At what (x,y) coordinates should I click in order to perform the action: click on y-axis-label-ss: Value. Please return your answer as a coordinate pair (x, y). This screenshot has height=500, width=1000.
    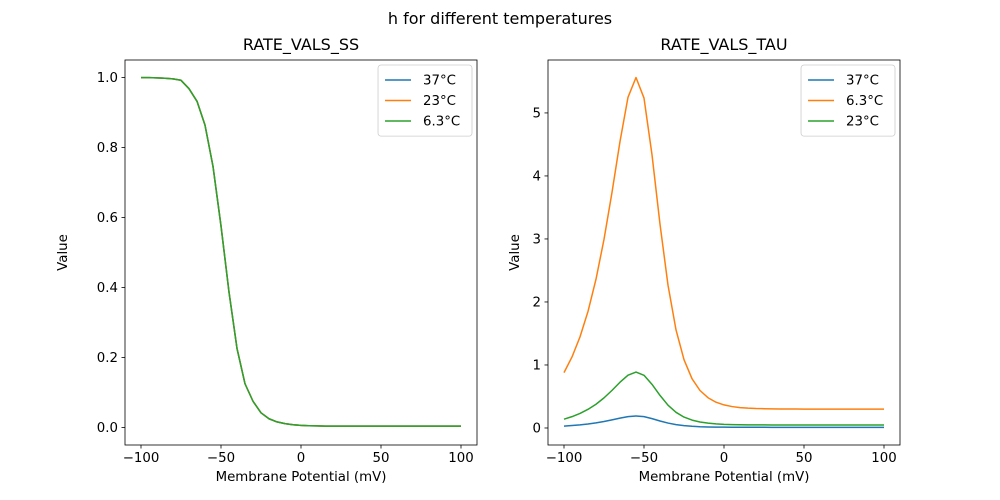
    Looking at the image, I should click on (63, 252).